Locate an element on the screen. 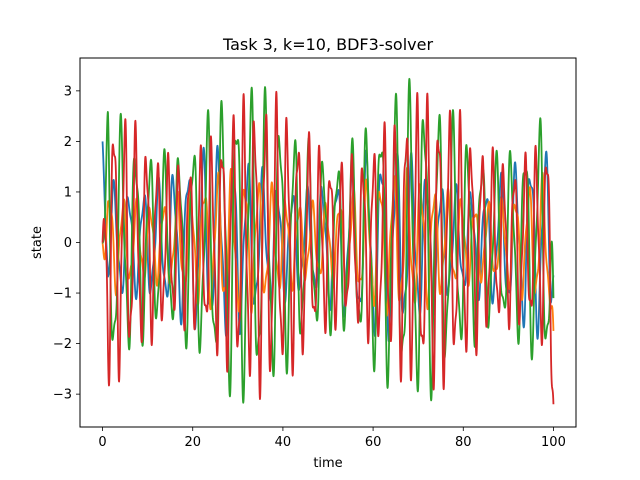 Image resolution: width=640 pixels, height=480 pixels. x-tick-label: 80 is located at coordinates (463, 442).